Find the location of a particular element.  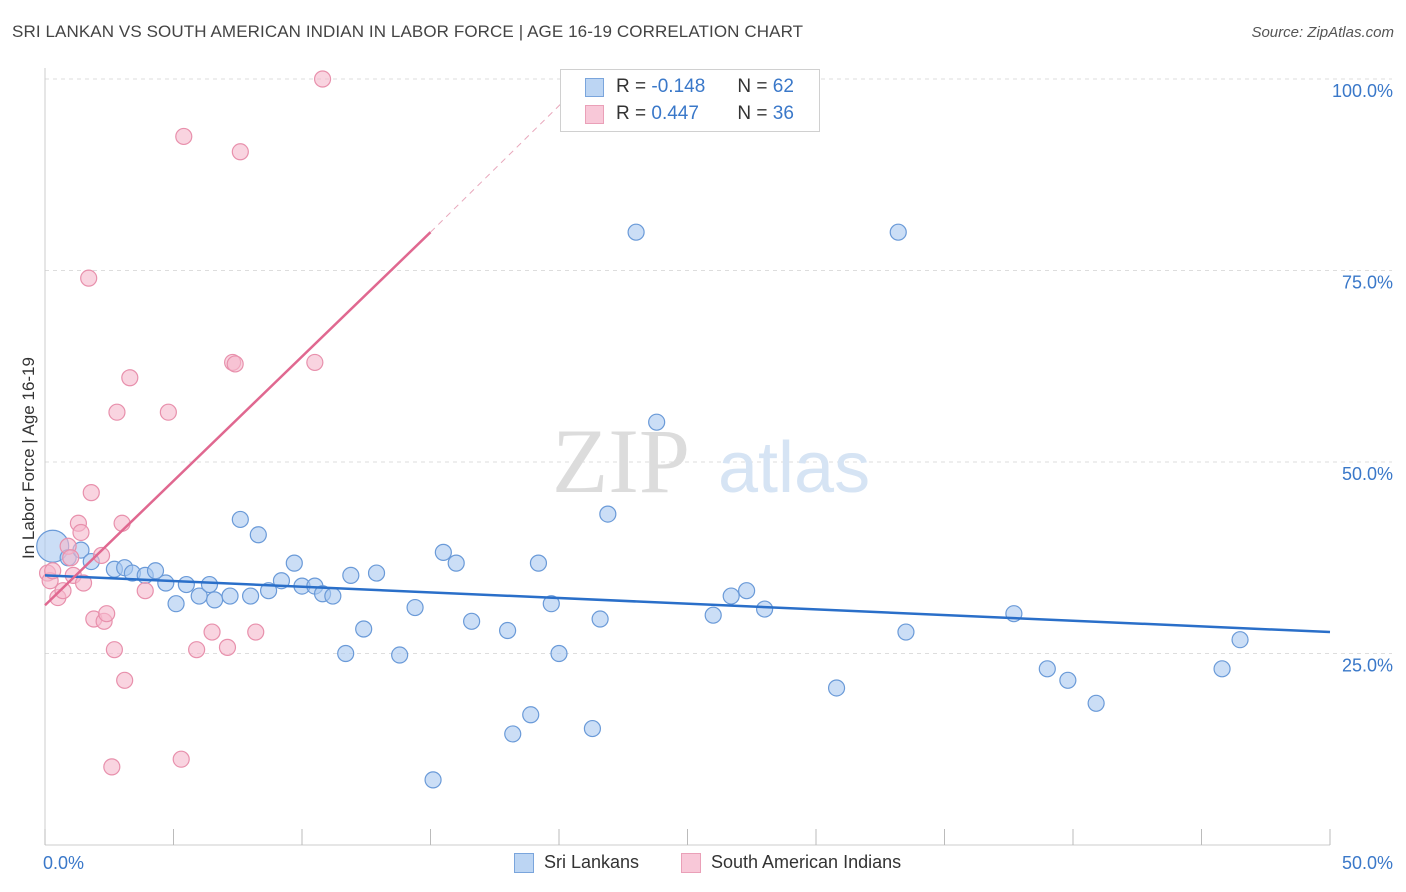

x-tick-label: 50.0% is located at coordinates (1367, 863).